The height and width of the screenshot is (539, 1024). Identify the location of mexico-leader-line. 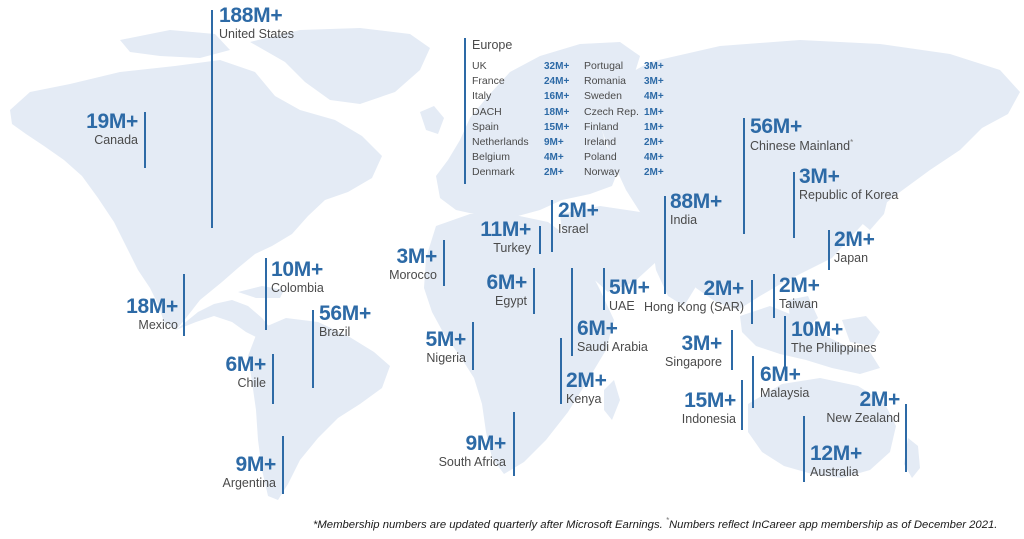
(184, 305).